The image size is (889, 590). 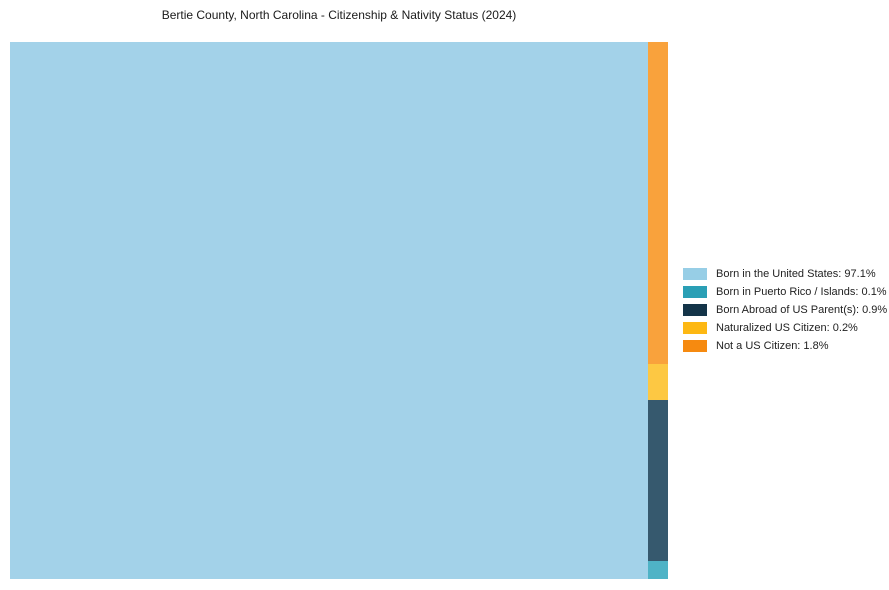 What do you see at coordinates (802, 310) in the screenshot?
I see `legend-label: Born Abroad of US Parent(s): 0.9%` at bounding box center [802, 310].